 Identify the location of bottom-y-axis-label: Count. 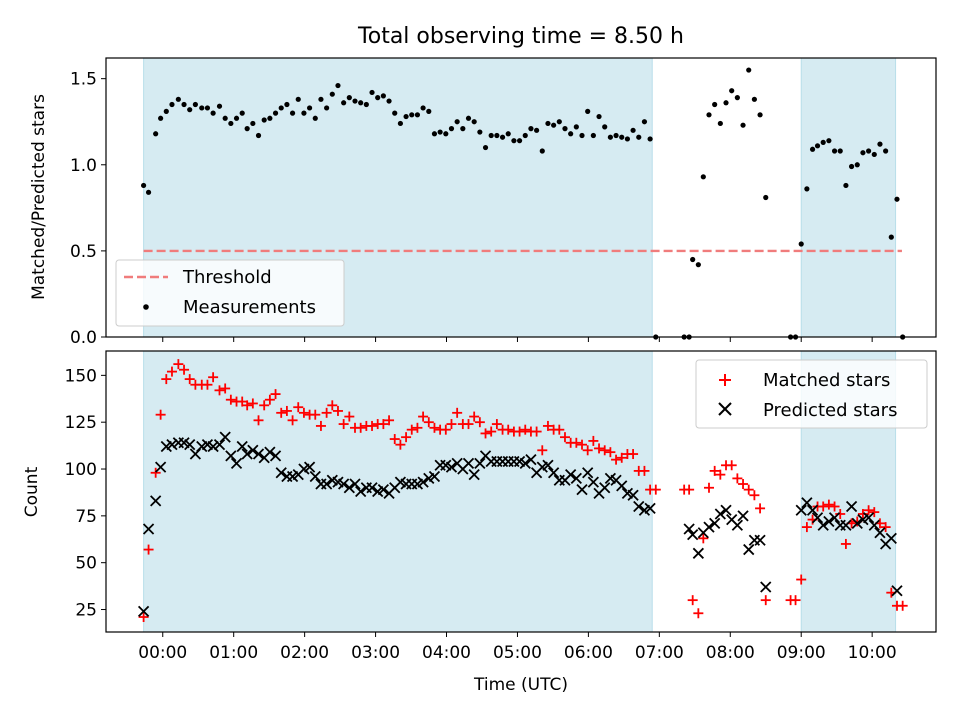
(32, 491).